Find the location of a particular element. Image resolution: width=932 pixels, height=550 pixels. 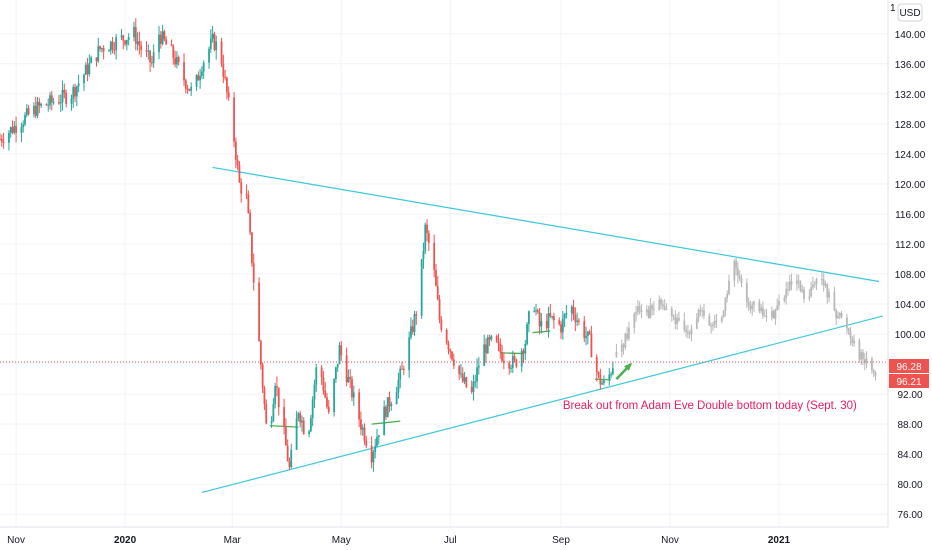

currency-badge-label: USD is located at coordinates (909, 13).